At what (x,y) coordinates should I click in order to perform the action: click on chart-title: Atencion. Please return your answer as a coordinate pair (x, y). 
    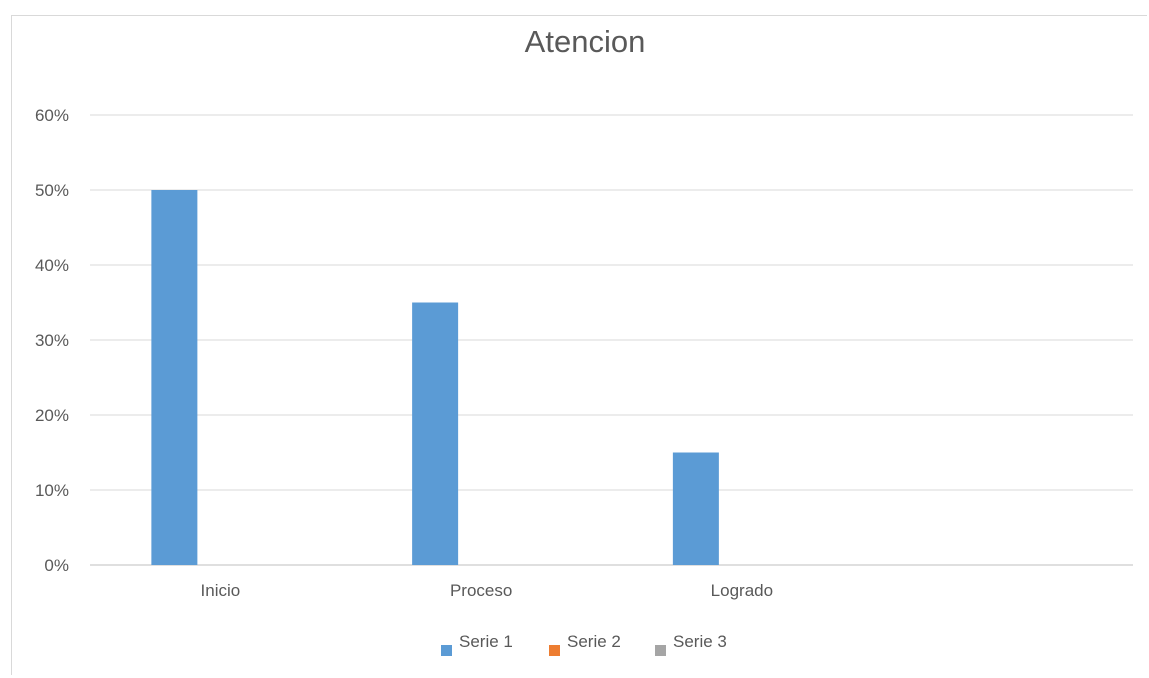
    Looking at the image, I should click on (585, 41).